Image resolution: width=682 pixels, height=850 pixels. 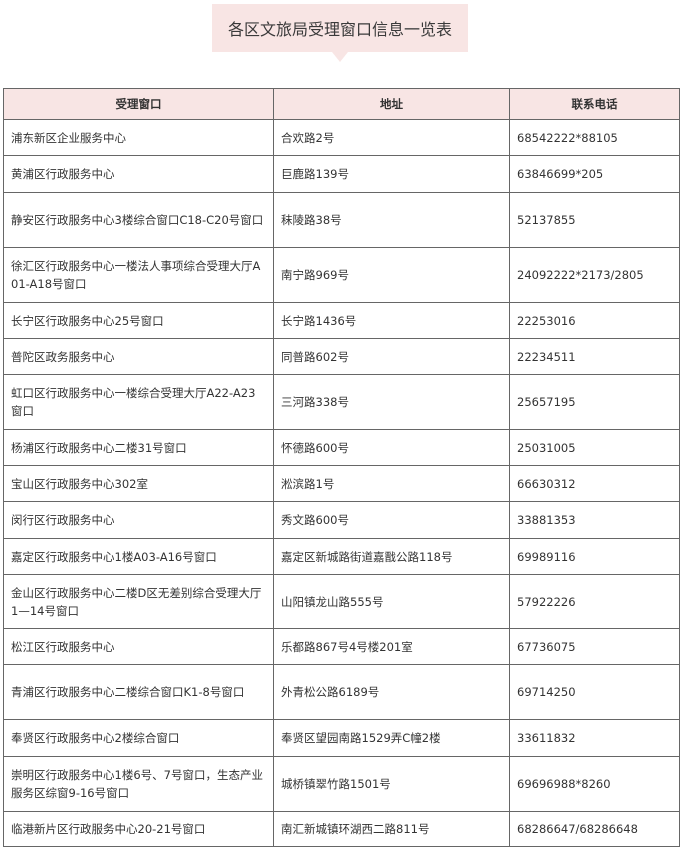 I want to click on table-cell: 外青松公路6189号, so click(x=391, y=692).